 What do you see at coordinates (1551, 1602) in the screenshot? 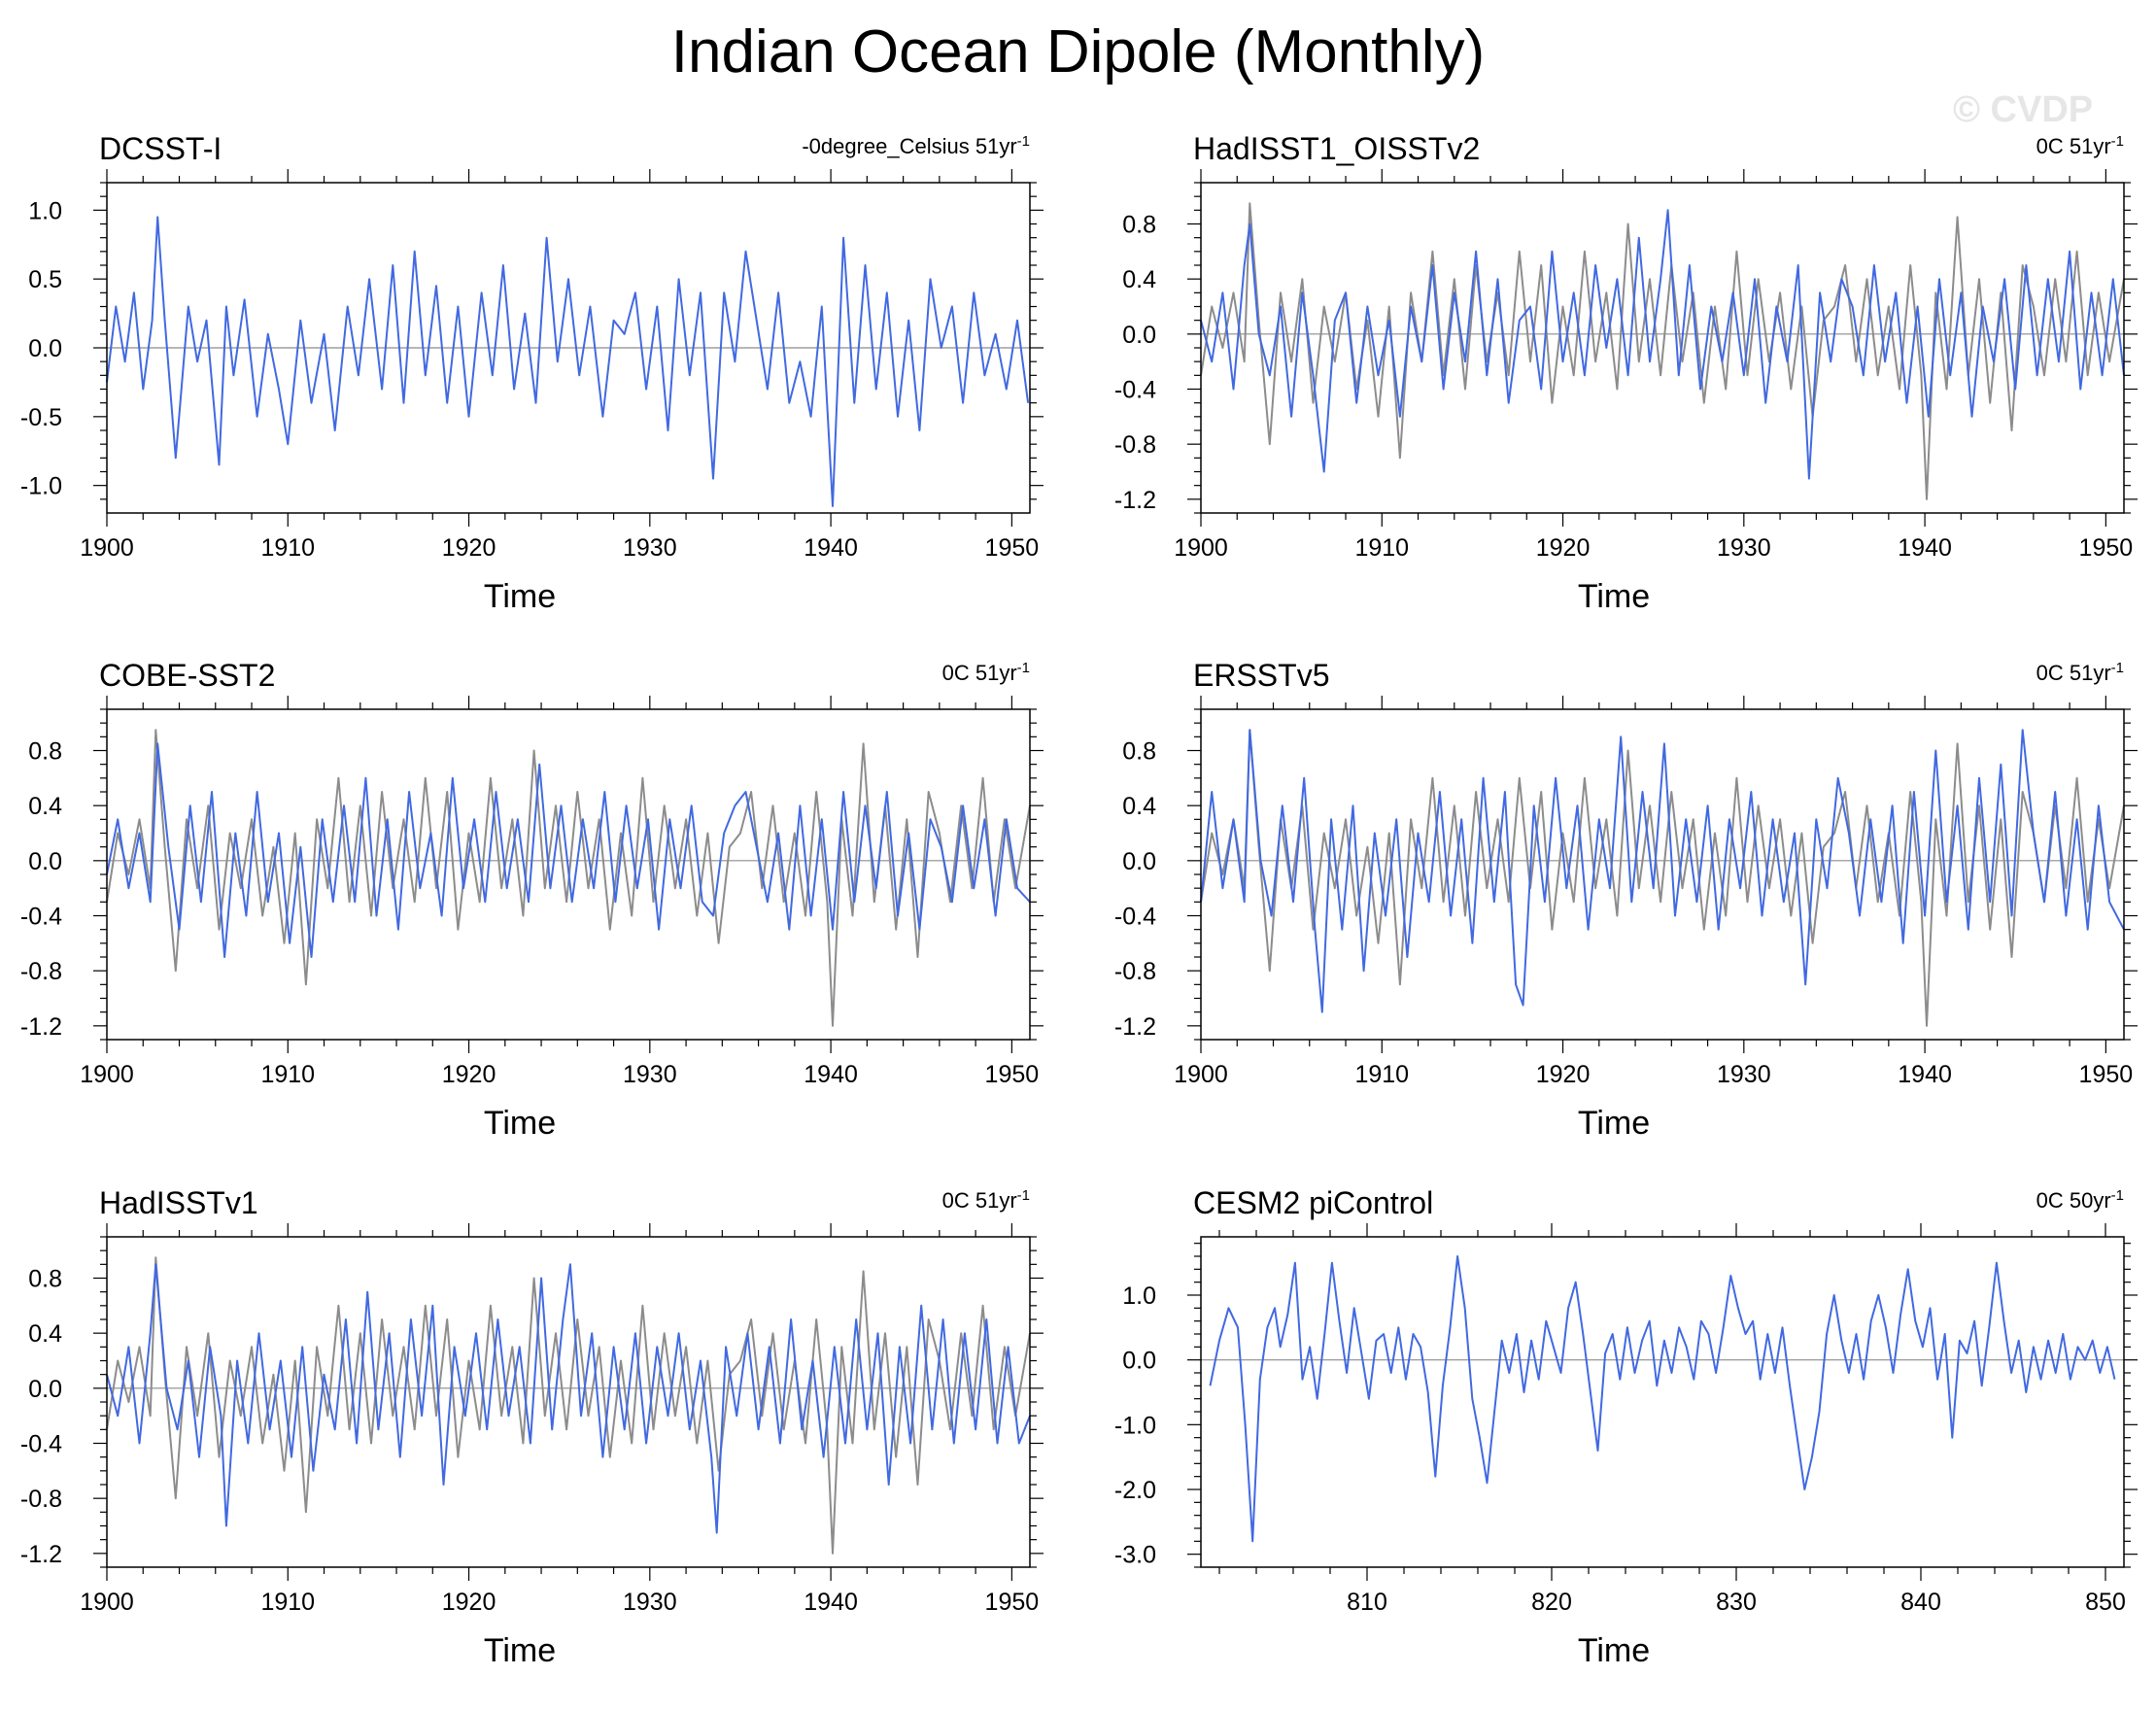
I see `x-tick-label: 820` at bounding box center [1551, 1602].